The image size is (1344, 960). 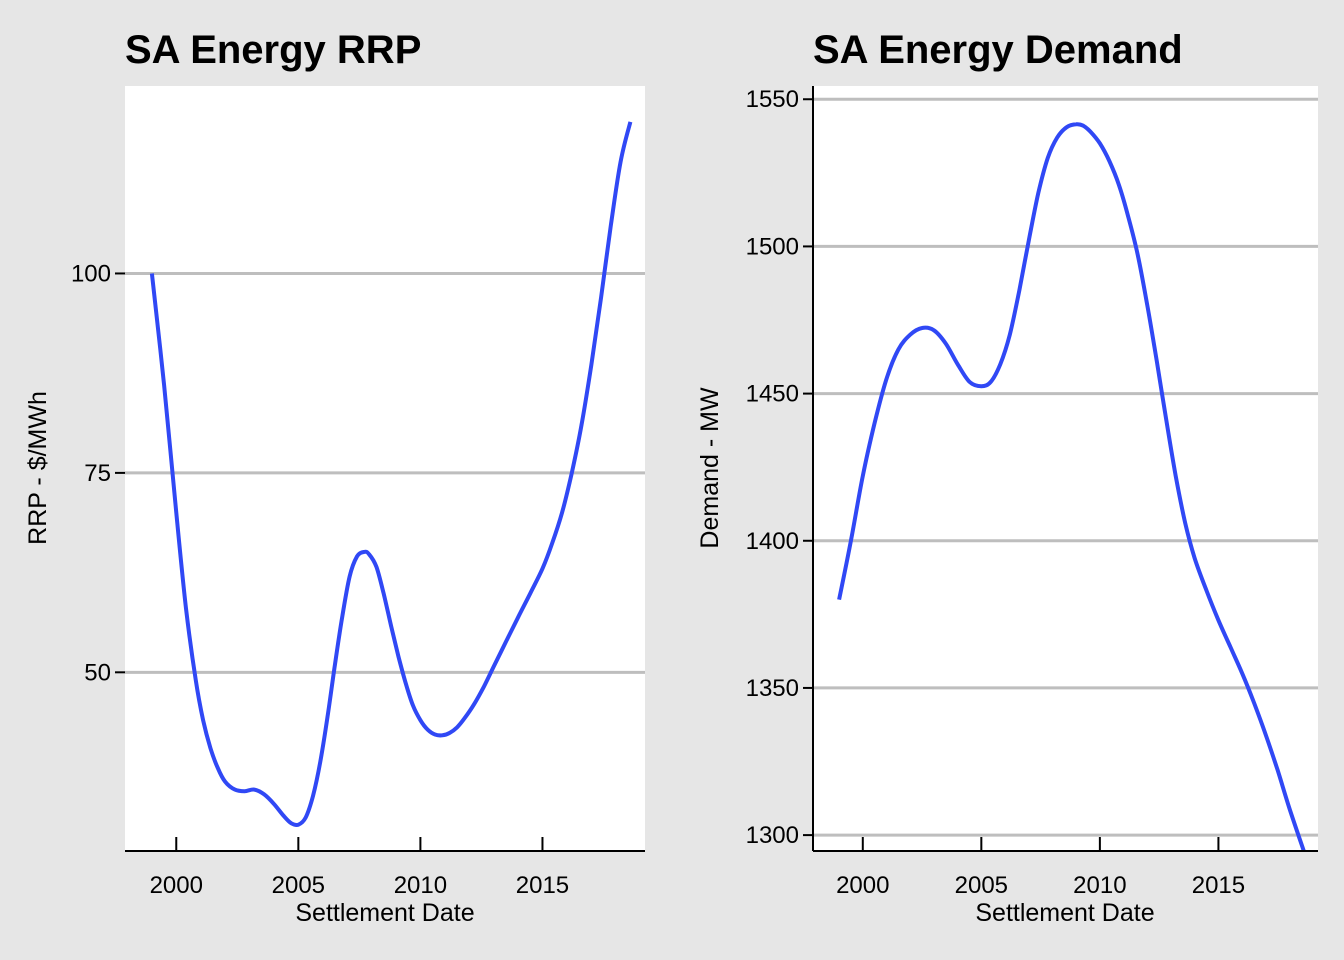 What do you see at coordinates (772, 99) in the screenshot?
I see `demand-y-tick-label-1550: 1550` at bounding box center [772, 99].